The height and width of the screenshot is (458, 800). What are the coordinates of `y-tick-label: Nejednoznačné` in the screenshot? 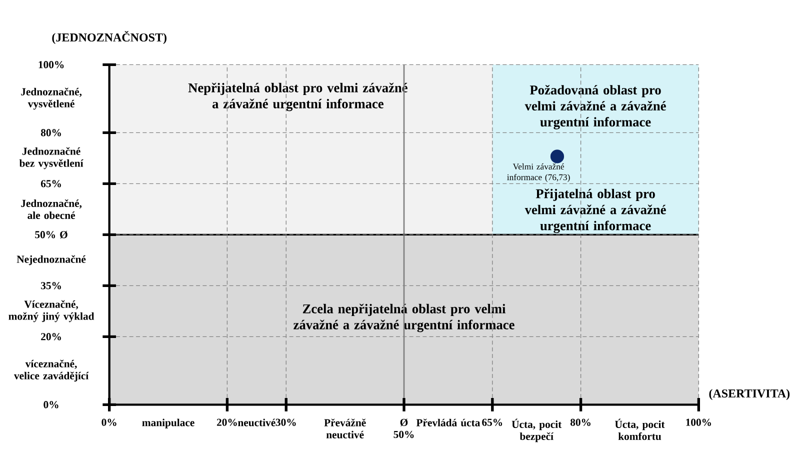 It's located at (51, 260).